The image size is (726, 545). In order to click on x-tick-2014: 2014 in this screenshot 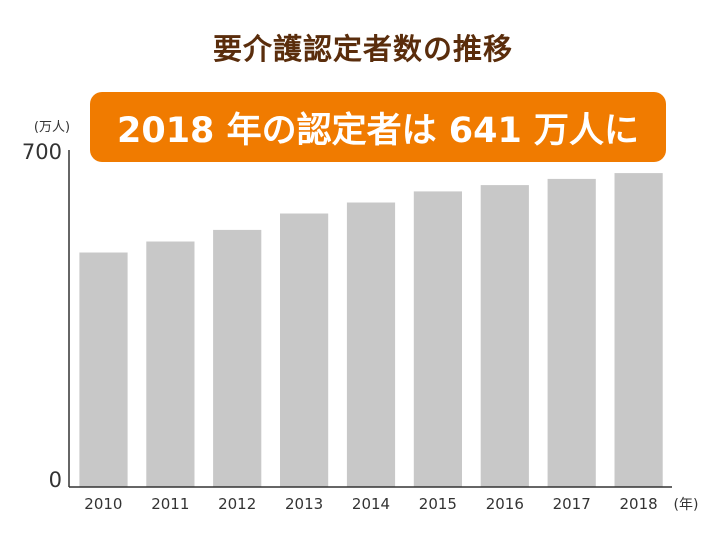, I will do `click(371, 504)`.